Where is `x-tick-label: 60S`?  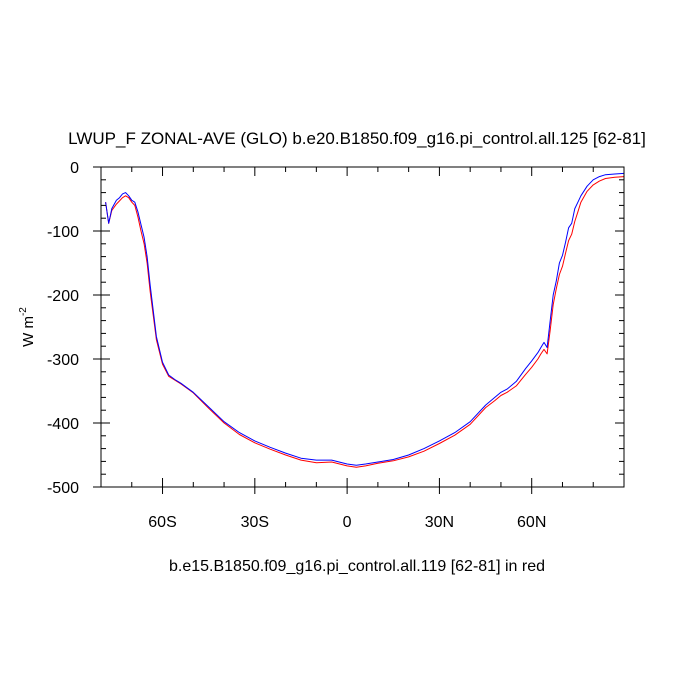 x-tick-label: 60S is located at coordinates (162, 522).